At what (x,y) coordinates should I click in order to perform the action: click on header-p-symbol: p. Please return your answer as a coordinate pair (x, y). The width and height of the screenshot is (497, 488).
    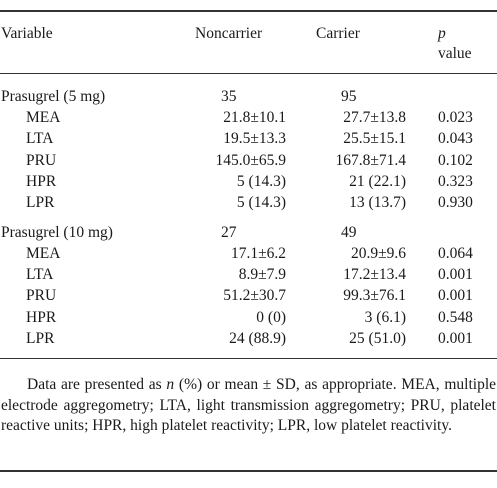
    Looking at the image, I should click on (442, 33).